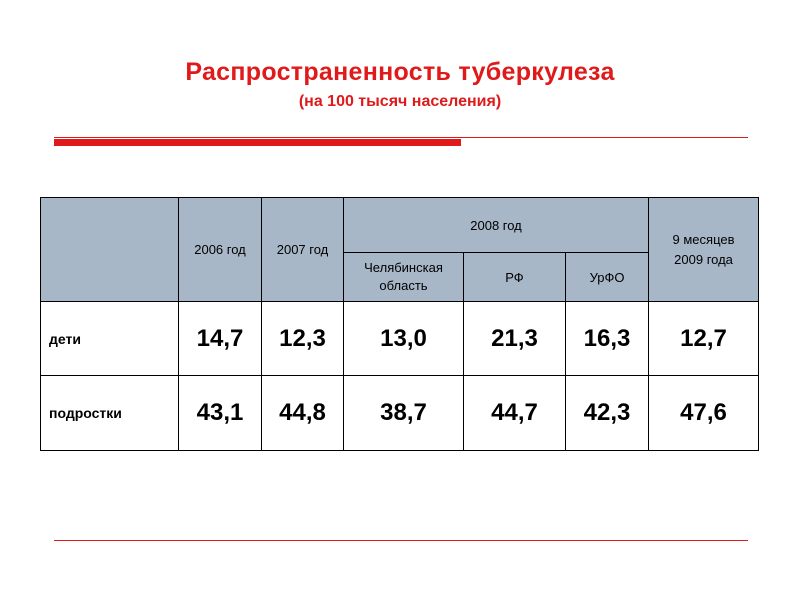  I want to click on bottom-divider, so click(401, 540).